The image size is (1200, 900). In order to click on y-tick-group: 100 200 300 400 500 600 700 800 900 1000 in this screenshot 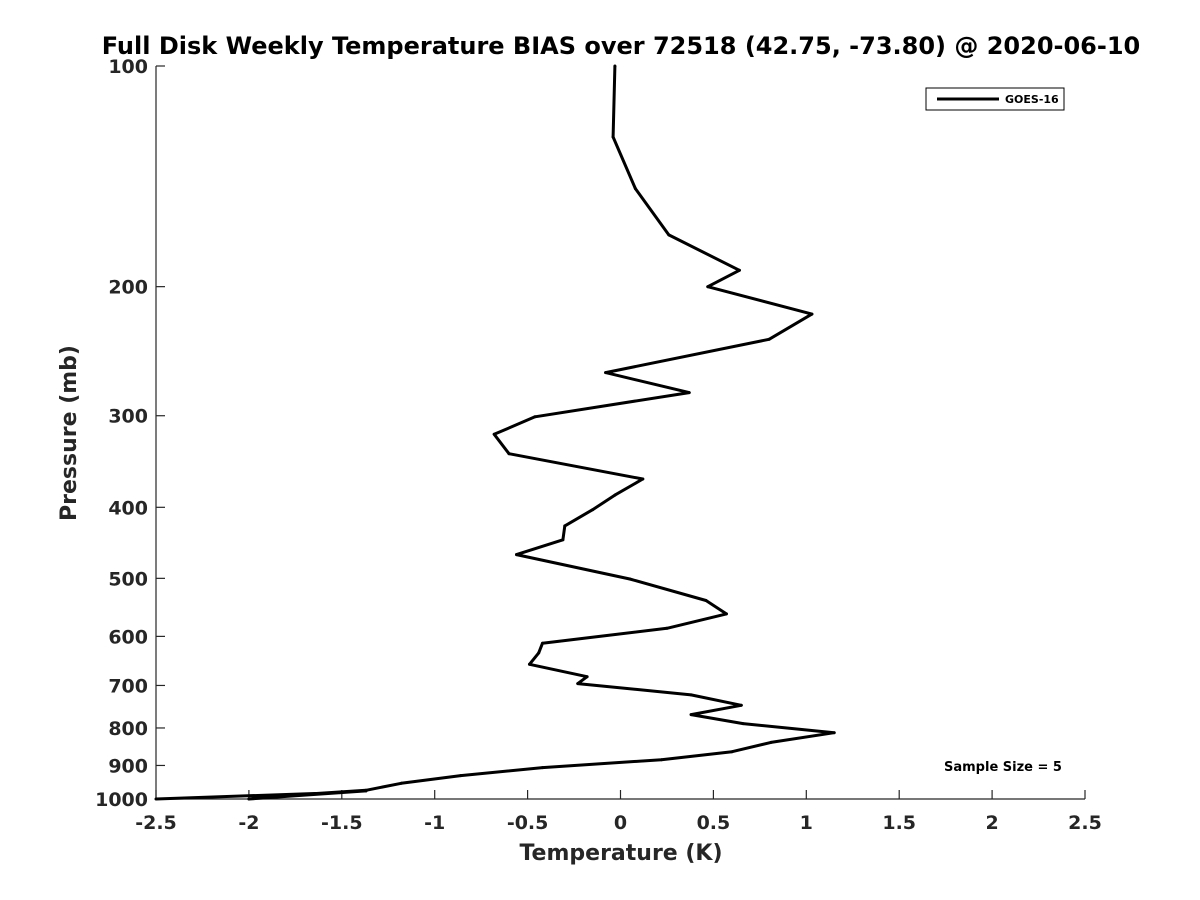, I will do `click(130, 433)`.